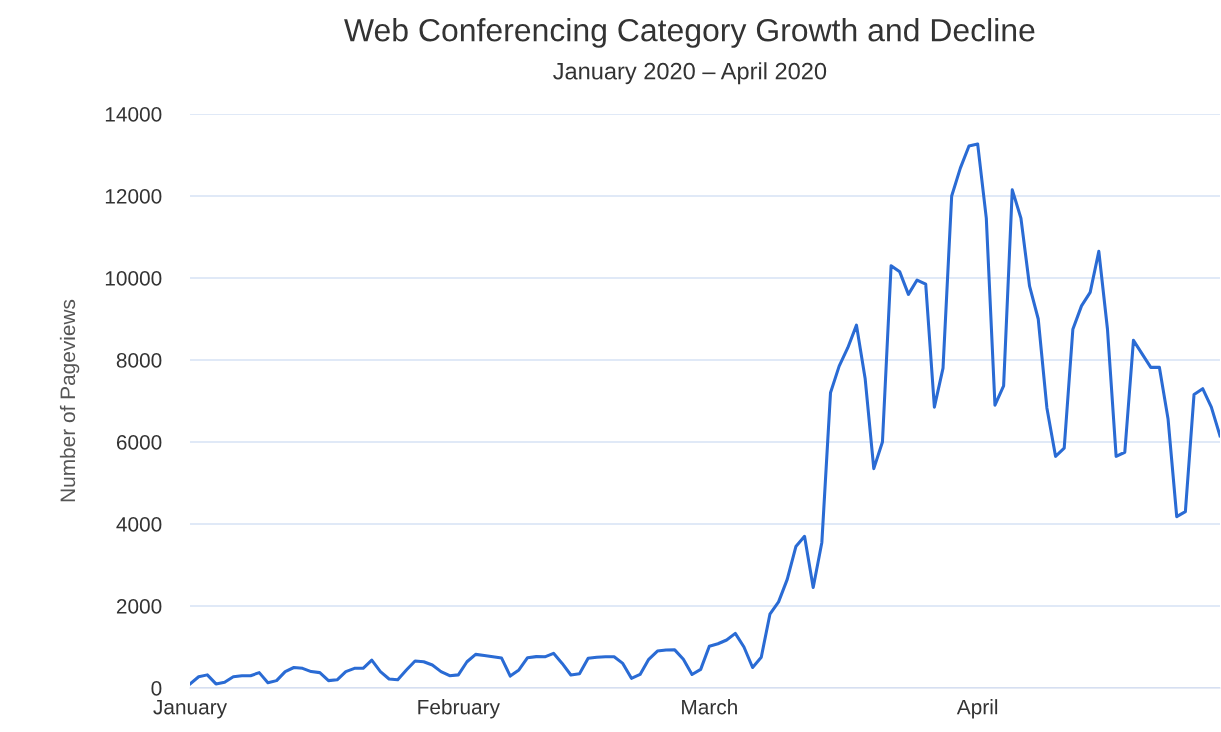 The width and height of the screenshot is (1221, 732). Describe the element at coordinates (690, 73) in the screenshot. I see `chart-subtitle: January 2020 – April 2020` at that location.